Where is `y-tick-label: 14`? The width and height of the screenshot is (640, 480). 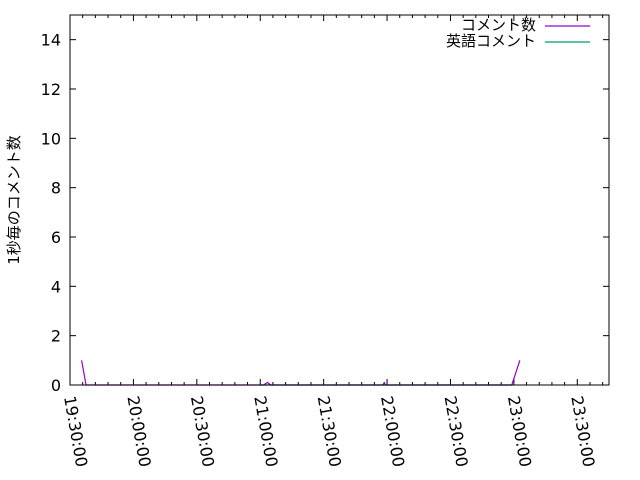
y-tick-label: 14 is located at coordinates (51, 40).